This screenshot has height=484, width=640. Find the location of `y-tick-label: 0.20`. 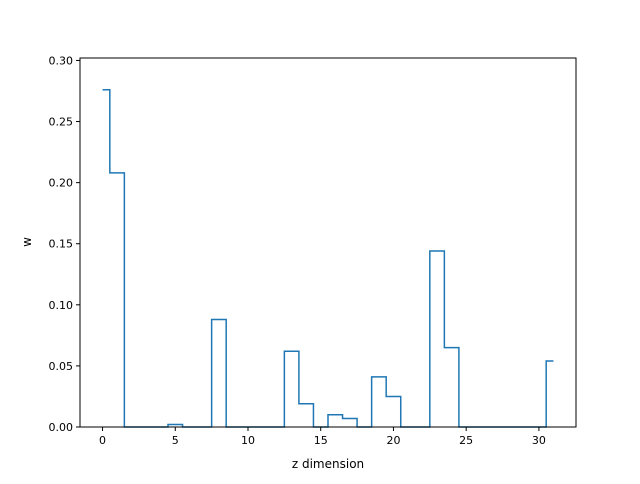

y-tick-label: 0.20 is located at coordinates (61, 183).